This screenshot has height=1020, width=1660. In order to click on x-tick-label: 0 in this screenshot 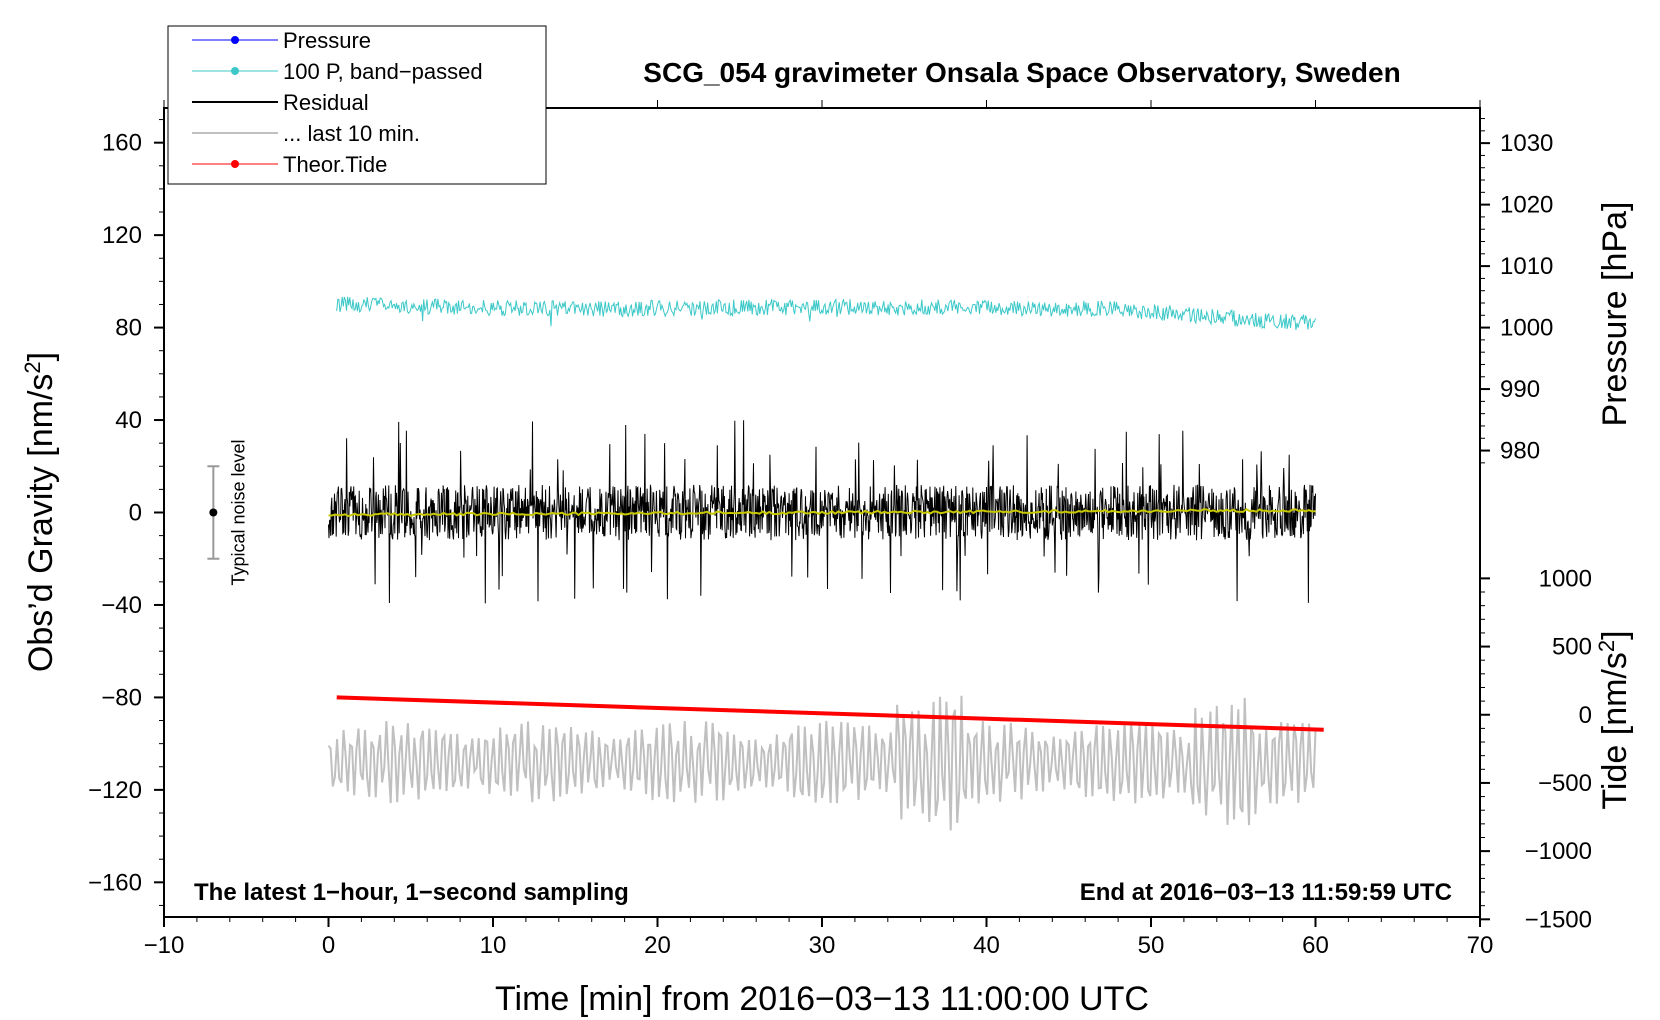, I will do `click(328, 945)`.